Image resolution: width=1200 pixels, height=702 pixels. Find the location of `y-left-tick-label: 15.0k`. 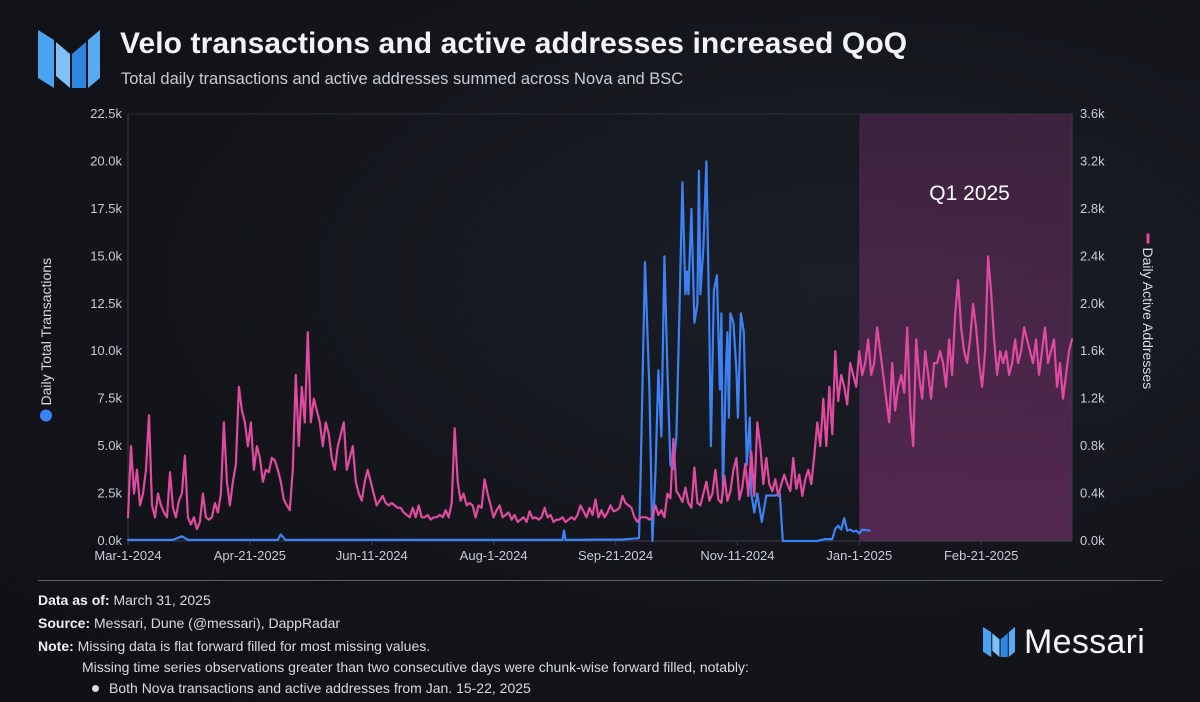

y-left-tick-label: 15.0k is located at coordinates (106, 255).